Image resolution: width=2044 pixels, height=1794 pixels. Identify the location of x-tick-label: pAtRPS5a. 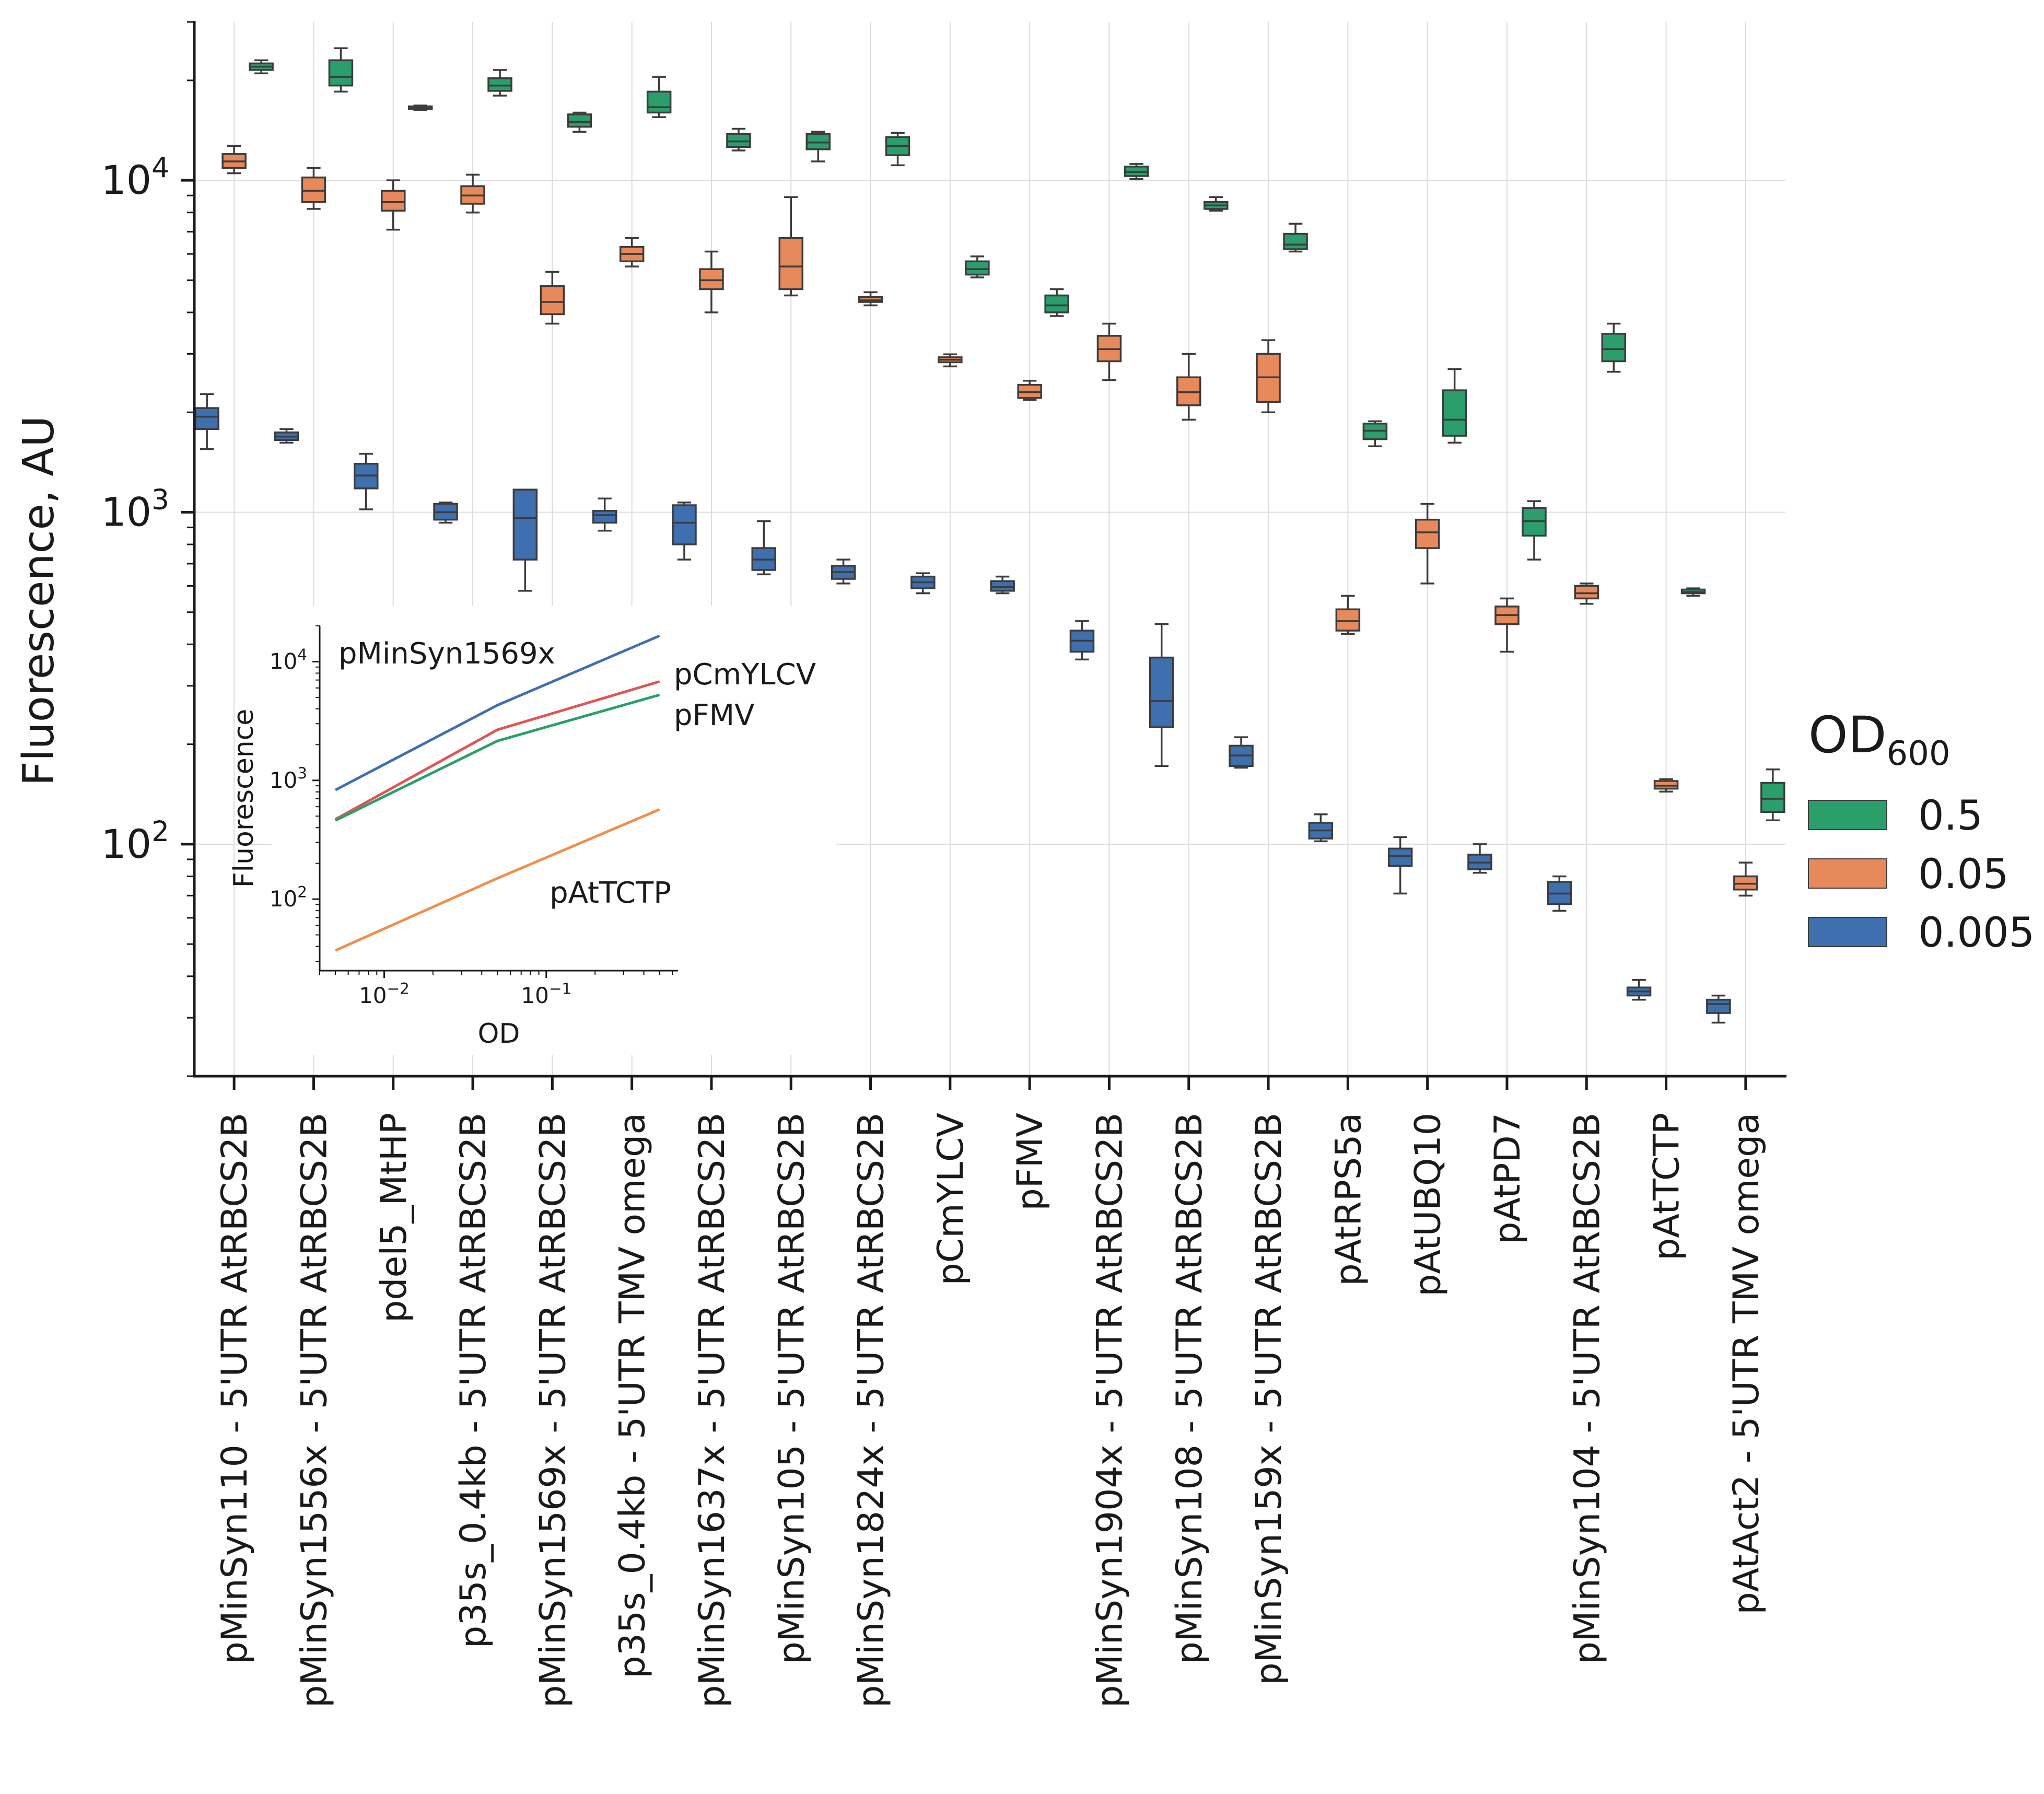
(1348, 1199).